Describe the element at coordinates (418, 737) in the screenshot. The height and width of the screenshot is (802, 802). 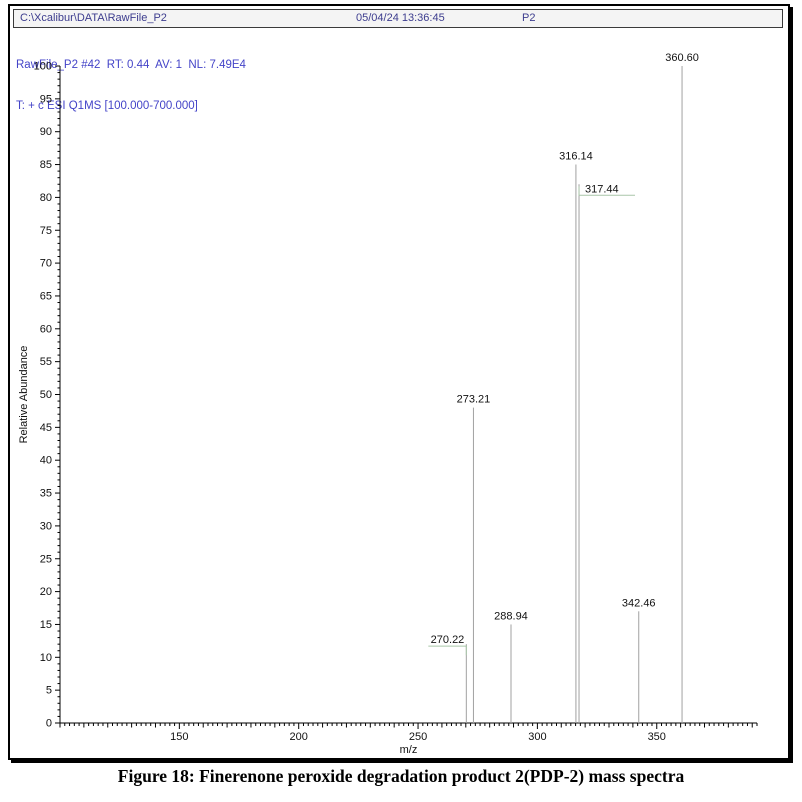
I see `x-tick-label: 250` at that location.